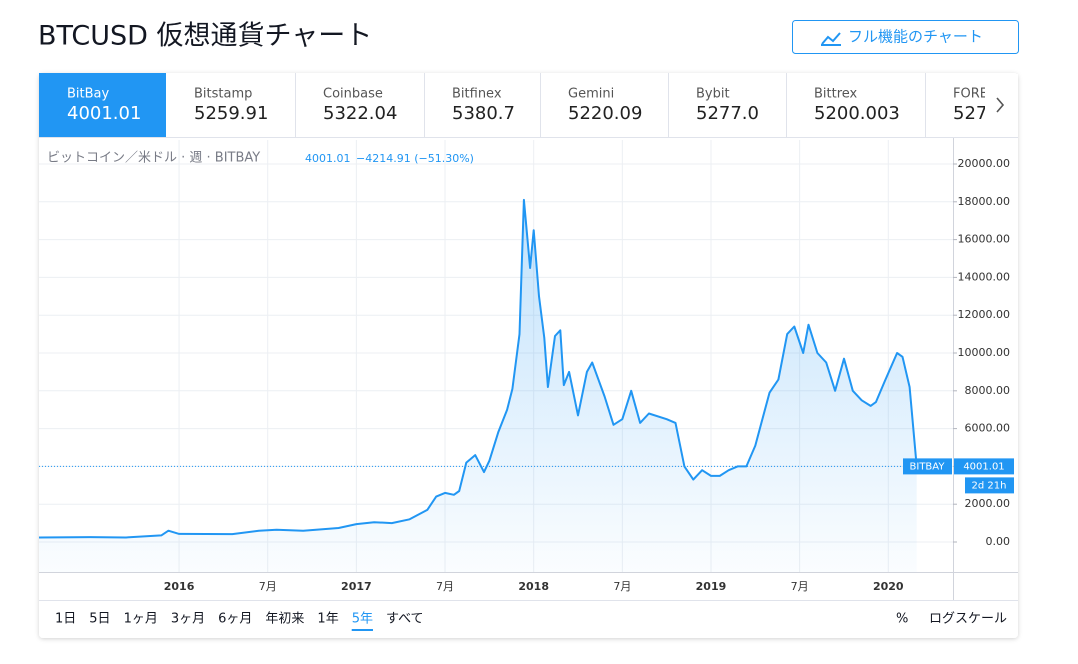 This screenshot has width=1078, height=664. Describe the element at coordinates (984, 201) in the screenshot. I see `y-tick-label: 18000.00` at that location.